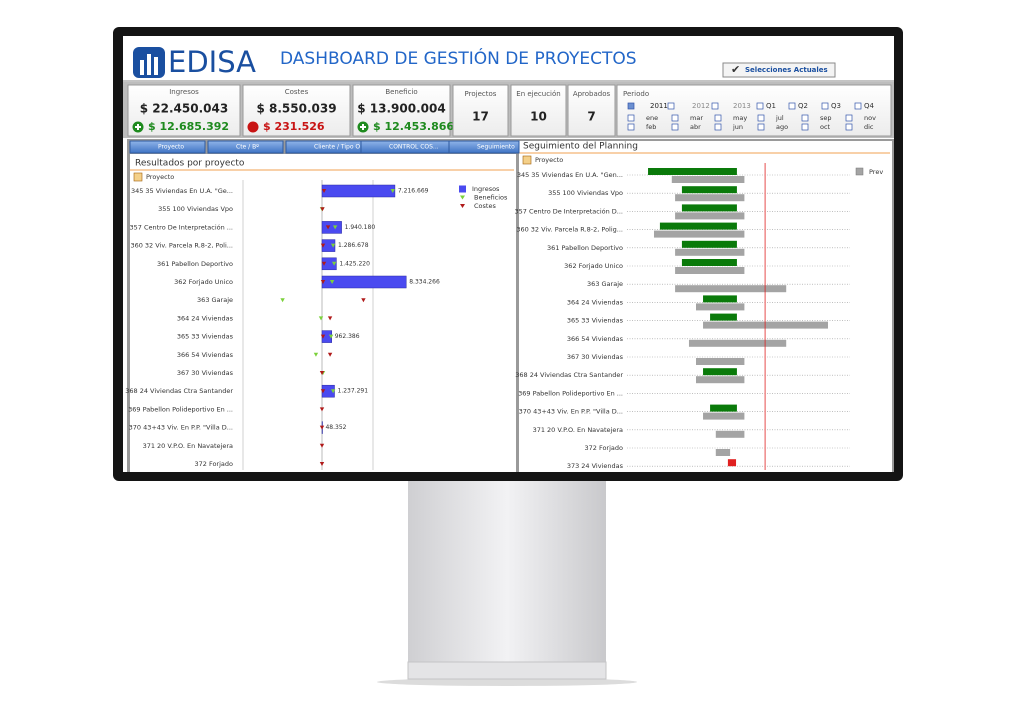  I want to click on month-option: nov, so click(870, 118).